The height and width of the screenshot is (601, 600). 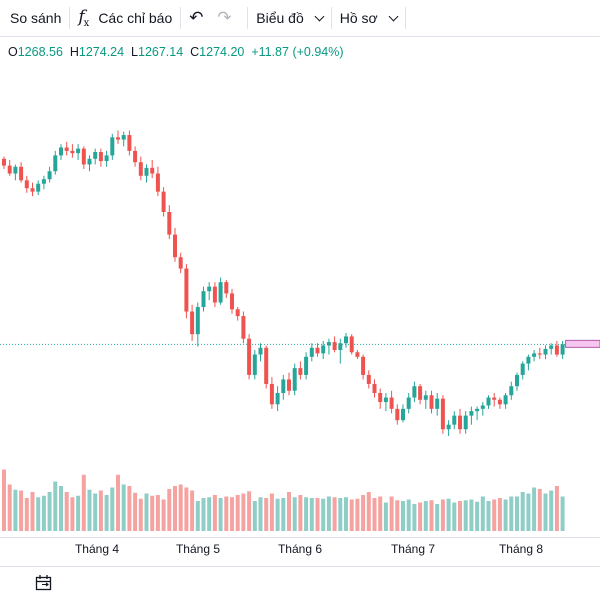 I want to click on high-value: 1274.24, so click(x=101, y=52).